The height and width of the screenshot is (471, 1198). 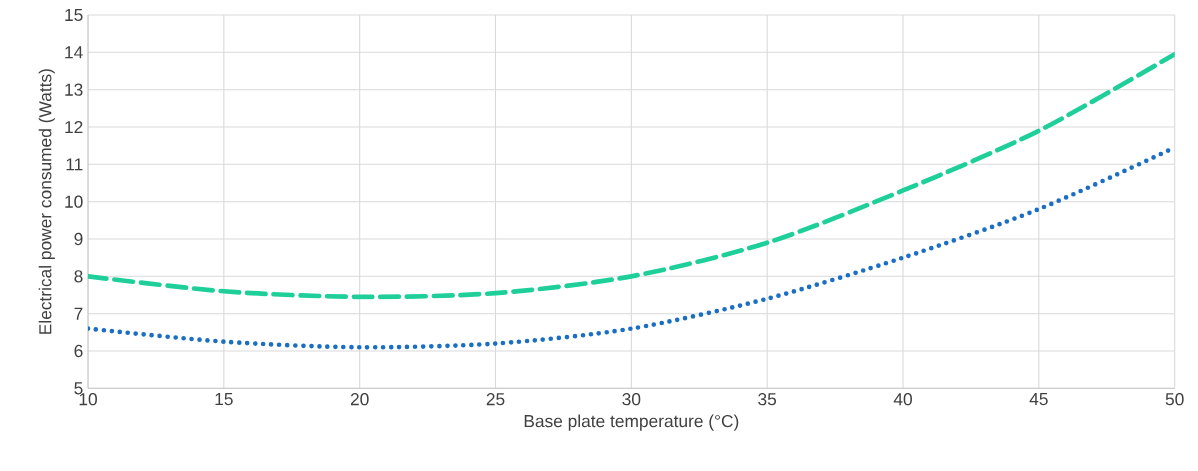 I want to click on x-tick-label: 35, so click(x=767, y=399).